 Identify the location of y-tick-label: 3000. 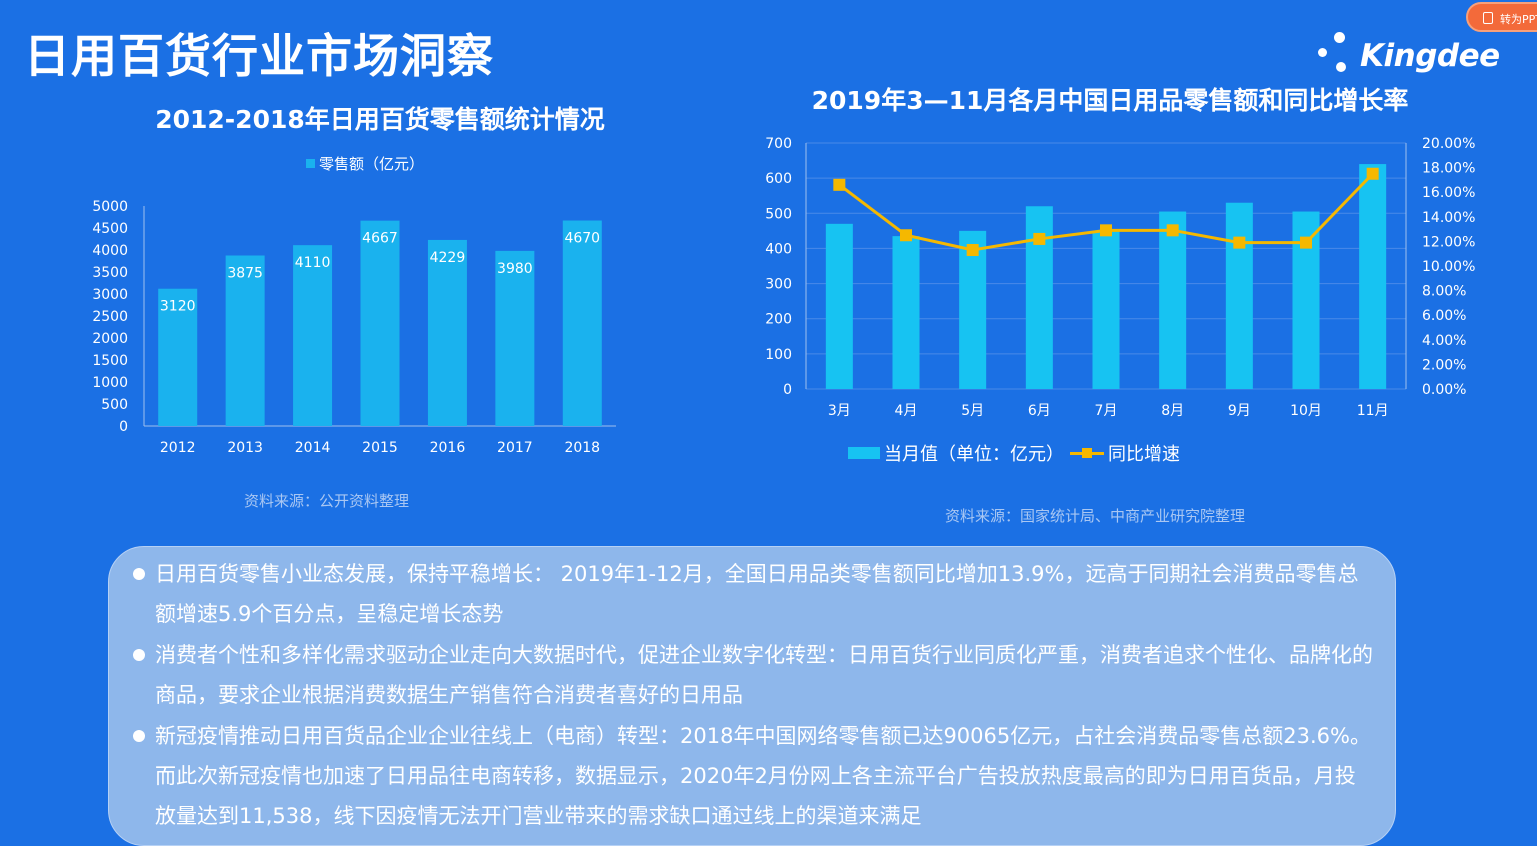
(110, 295).